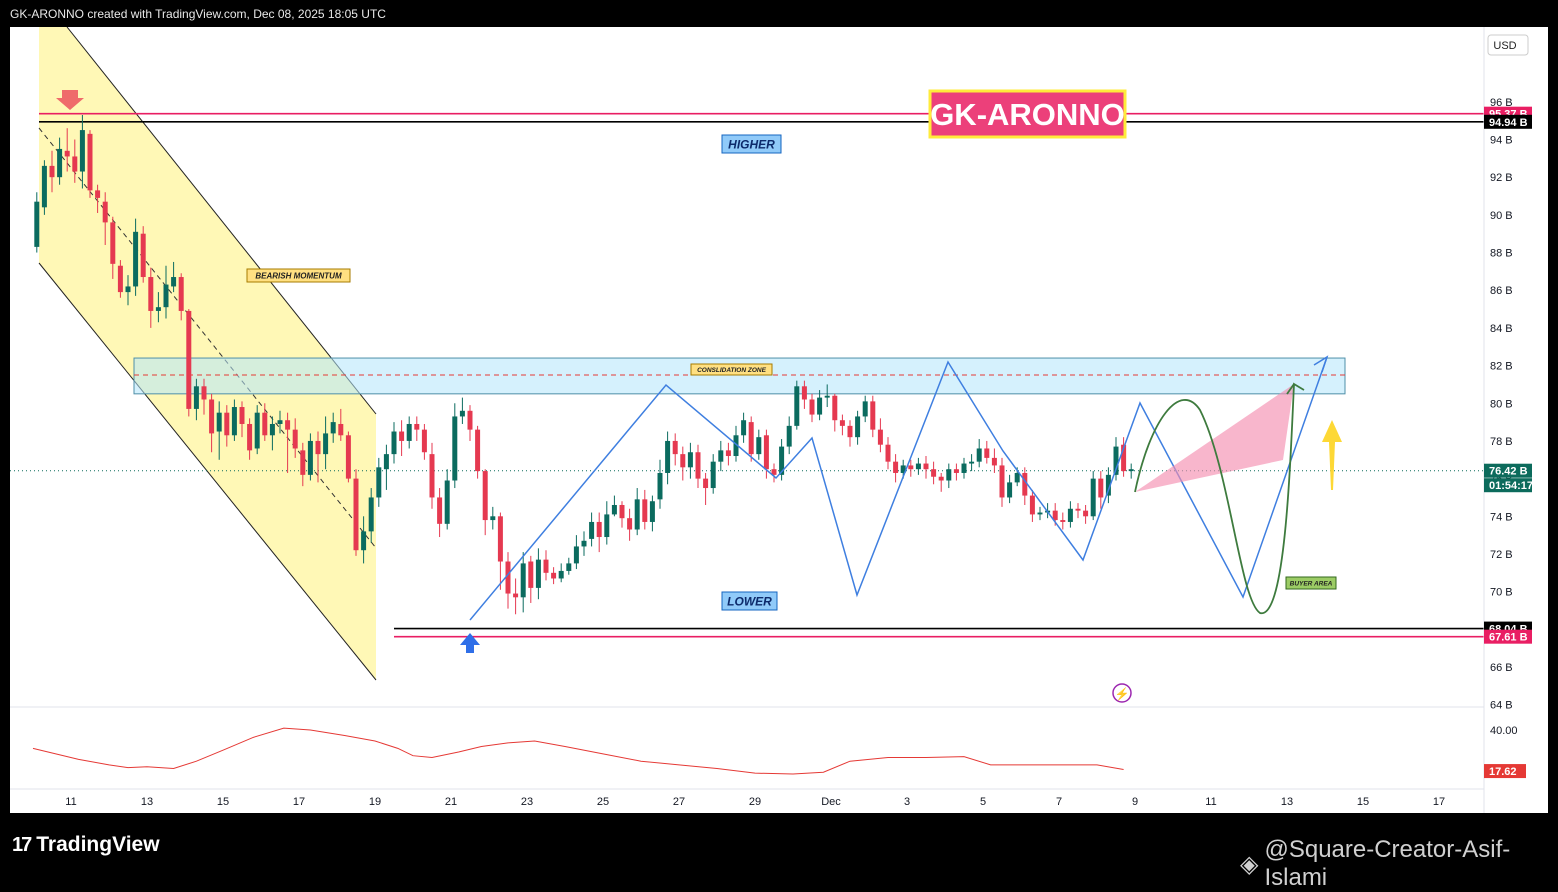 The height and width of the screenshot is (892, 1558). I want to click on bearish-label: BEARISH MOMENTUM, so click(298, 275).